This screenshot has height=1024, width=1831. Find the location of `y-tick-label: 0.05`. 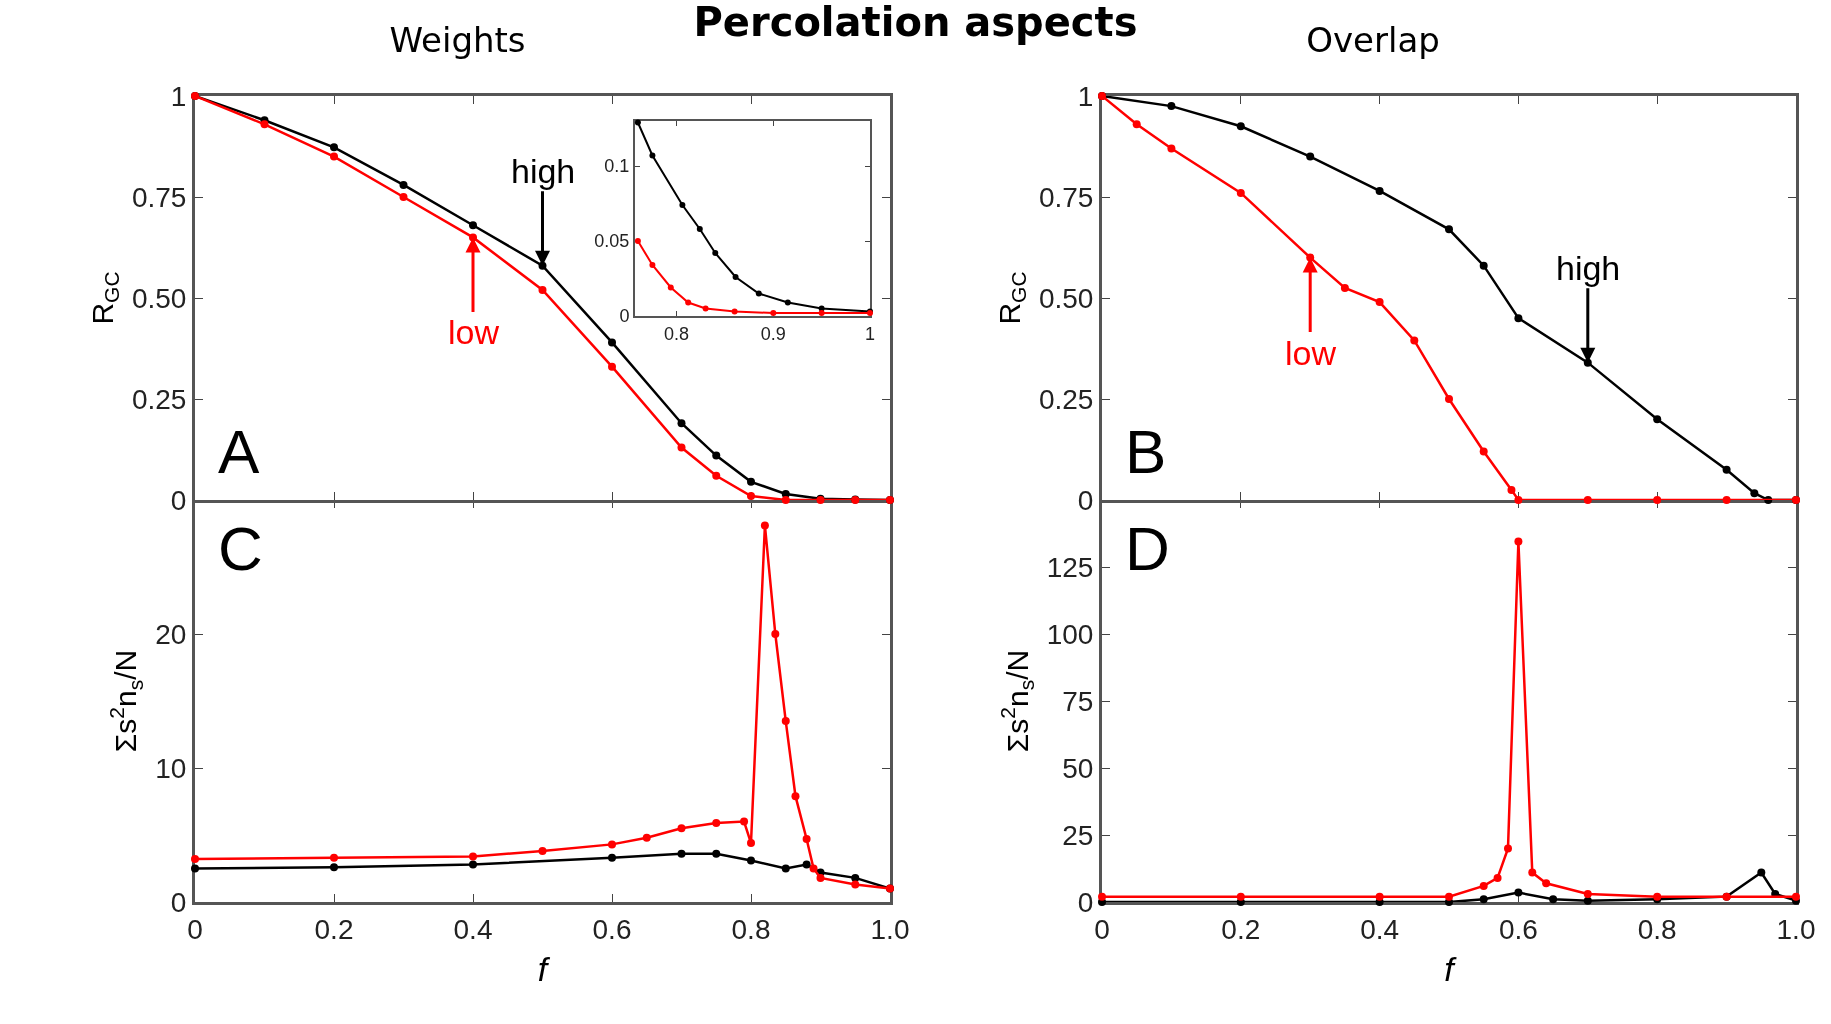

y-tick-label: 0.05 is located at coordinates (612, 241).